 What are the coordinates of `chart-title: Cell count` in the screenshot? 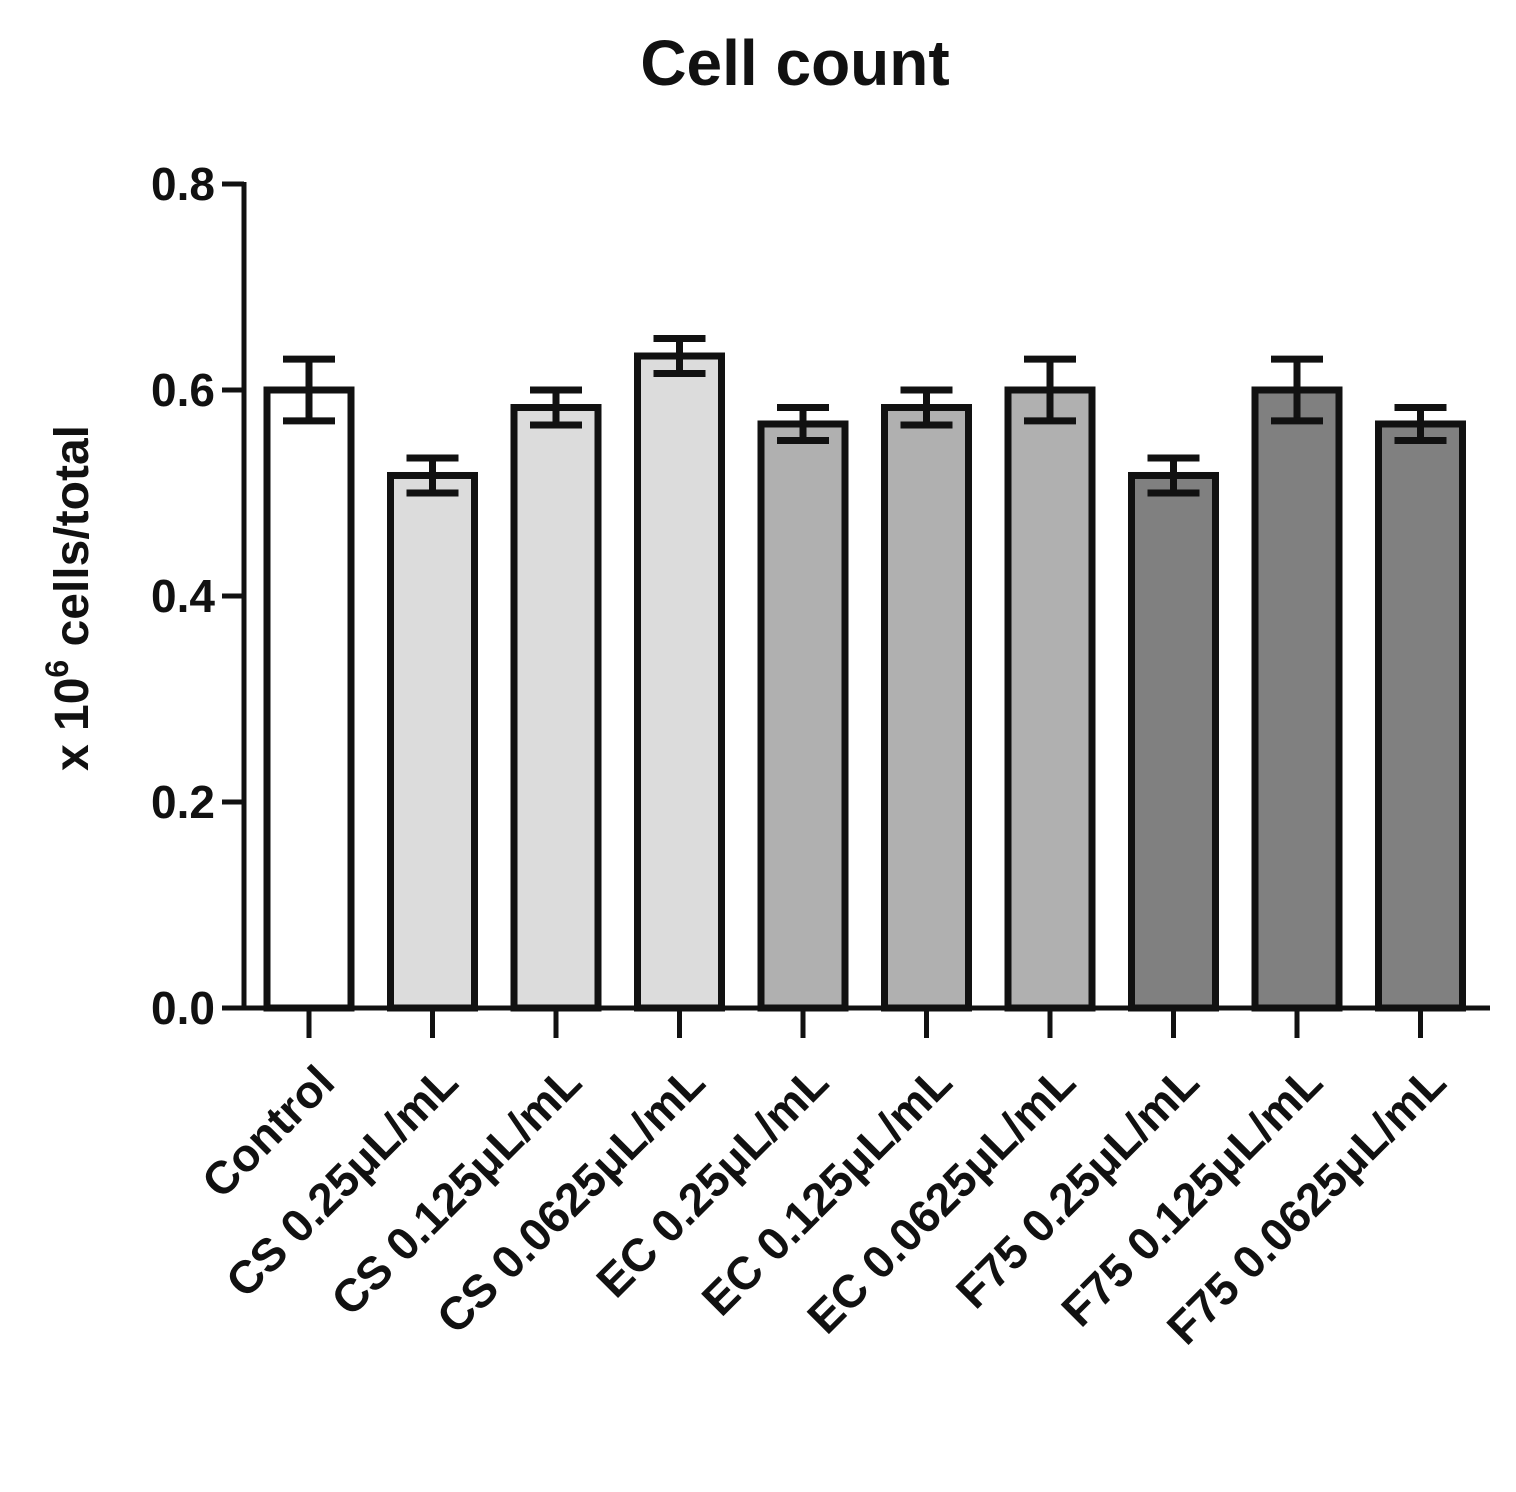 It's located at (794, 63).